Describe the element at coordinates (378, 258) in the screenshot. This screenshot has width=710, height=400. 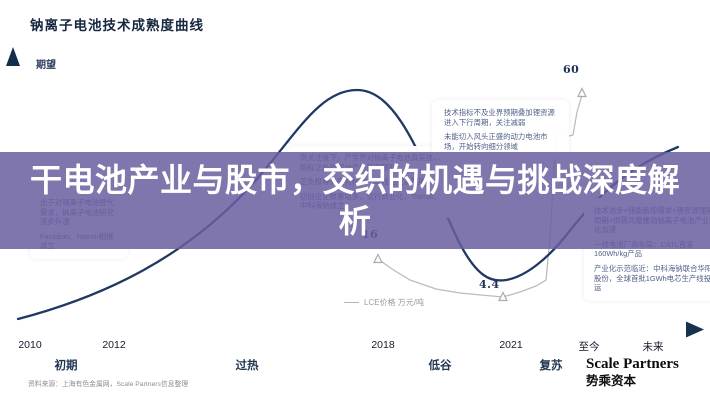
I see `marker-triangle-2018` at that location.